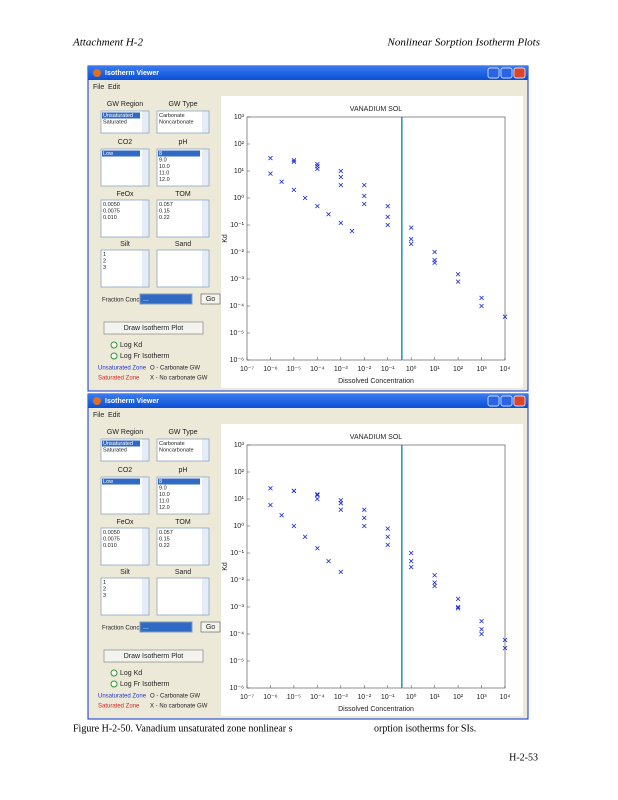  What do you see at coordinates (435, 369) in the screenshot?
I see `x-tick-label: 10¹` at bounding box center [435, 369].